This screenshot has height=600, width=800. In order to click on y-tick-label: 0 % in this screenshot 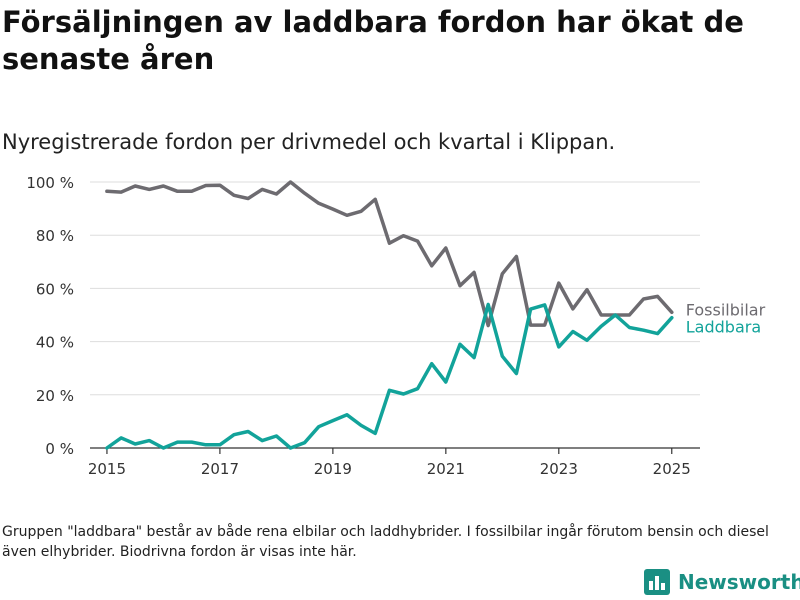, I will do `click(59, 449)`.